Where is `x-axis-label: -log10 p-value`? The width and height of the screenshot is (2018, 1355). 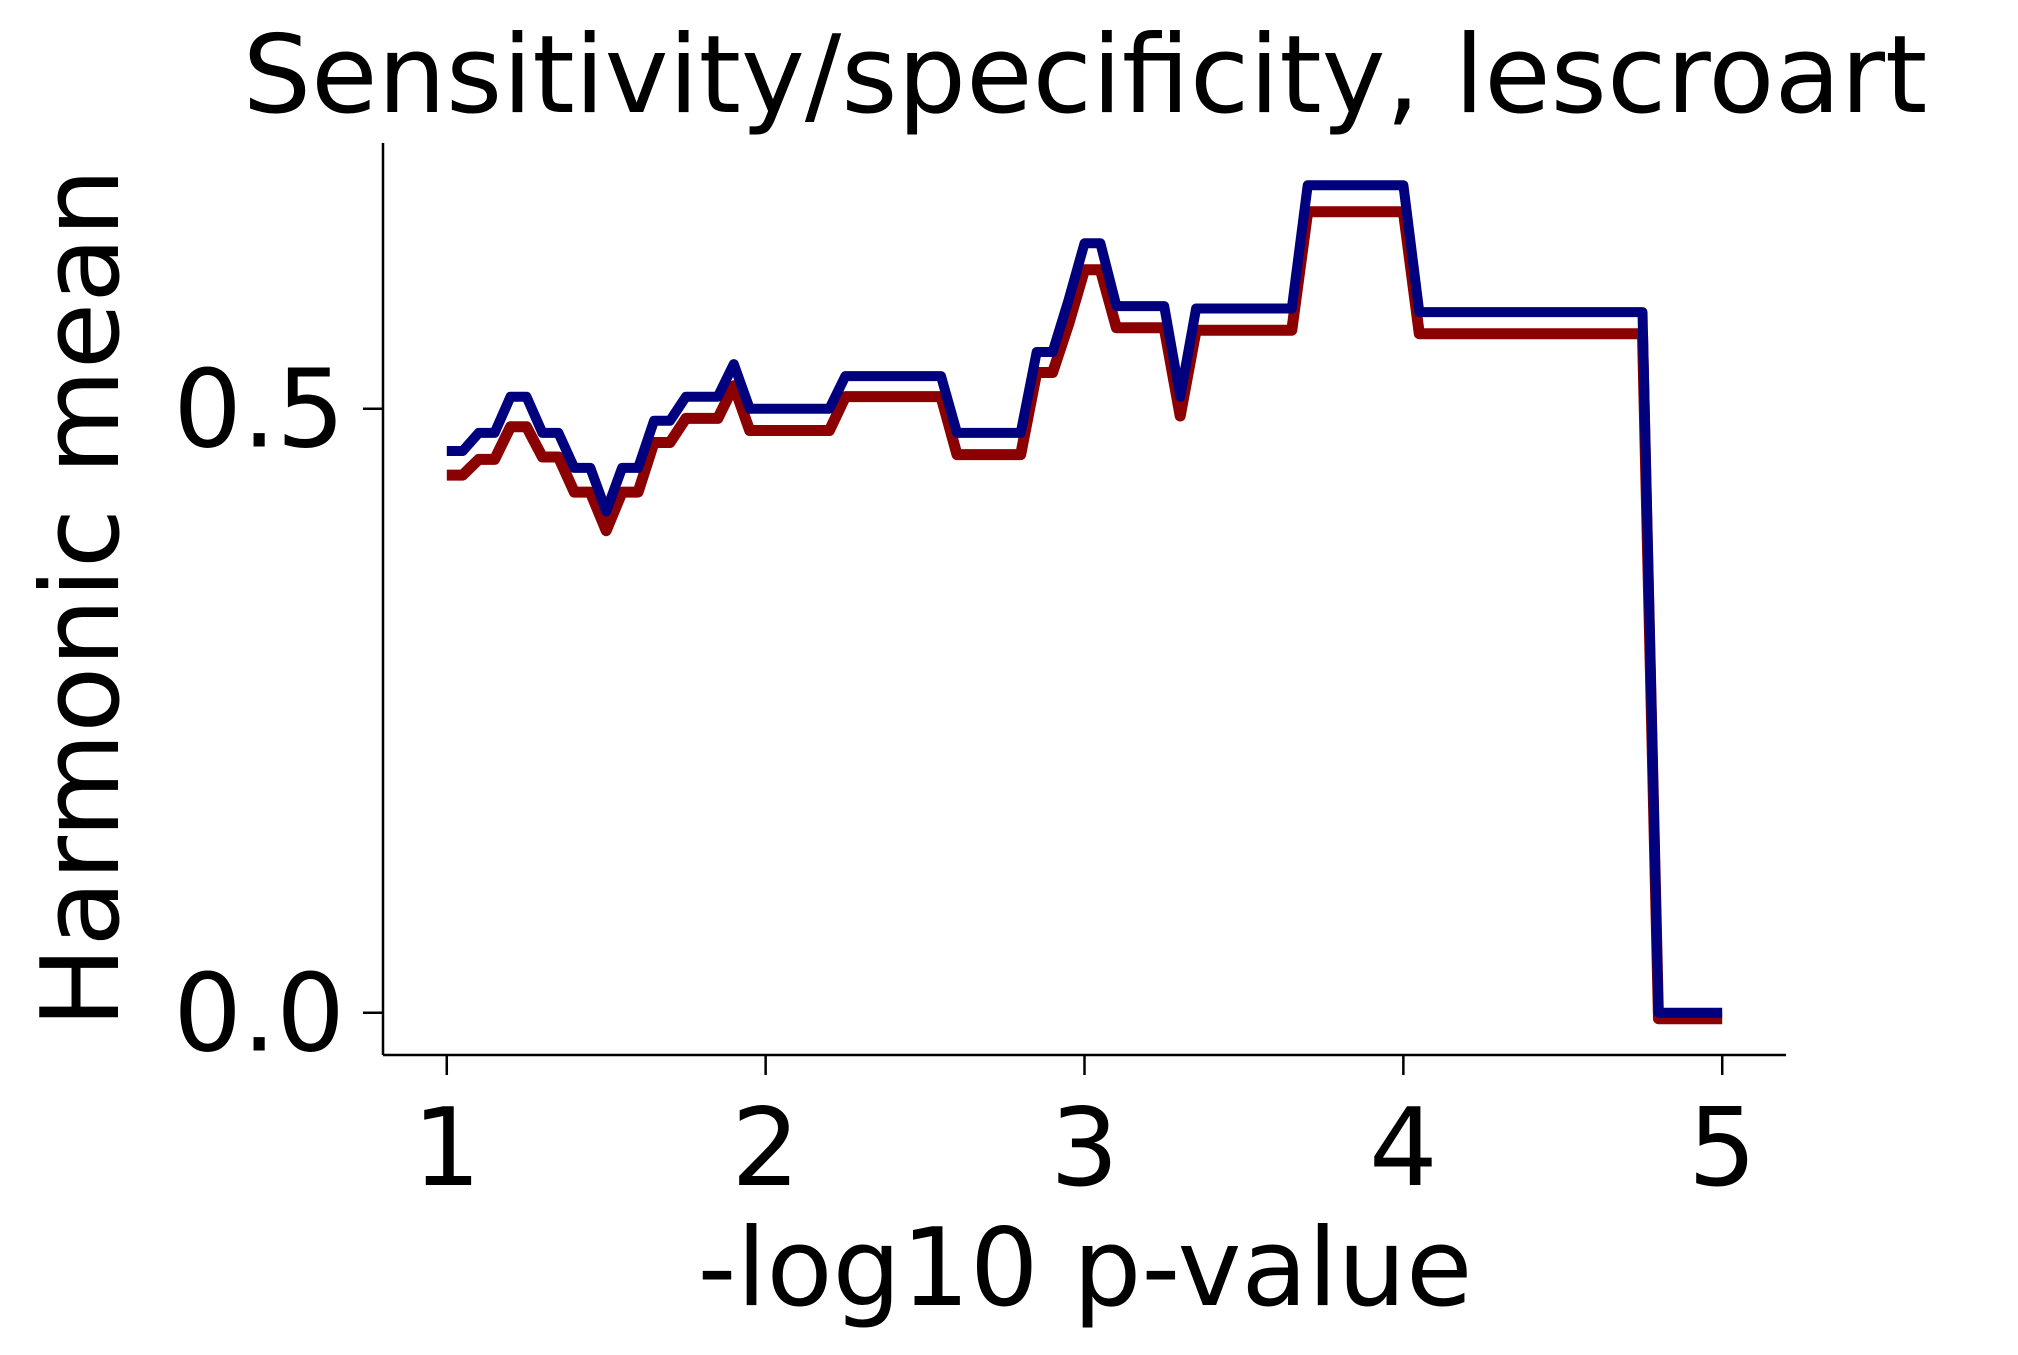
x-axis-label: -log10 p-value is located at coordinates (1085, 1268).